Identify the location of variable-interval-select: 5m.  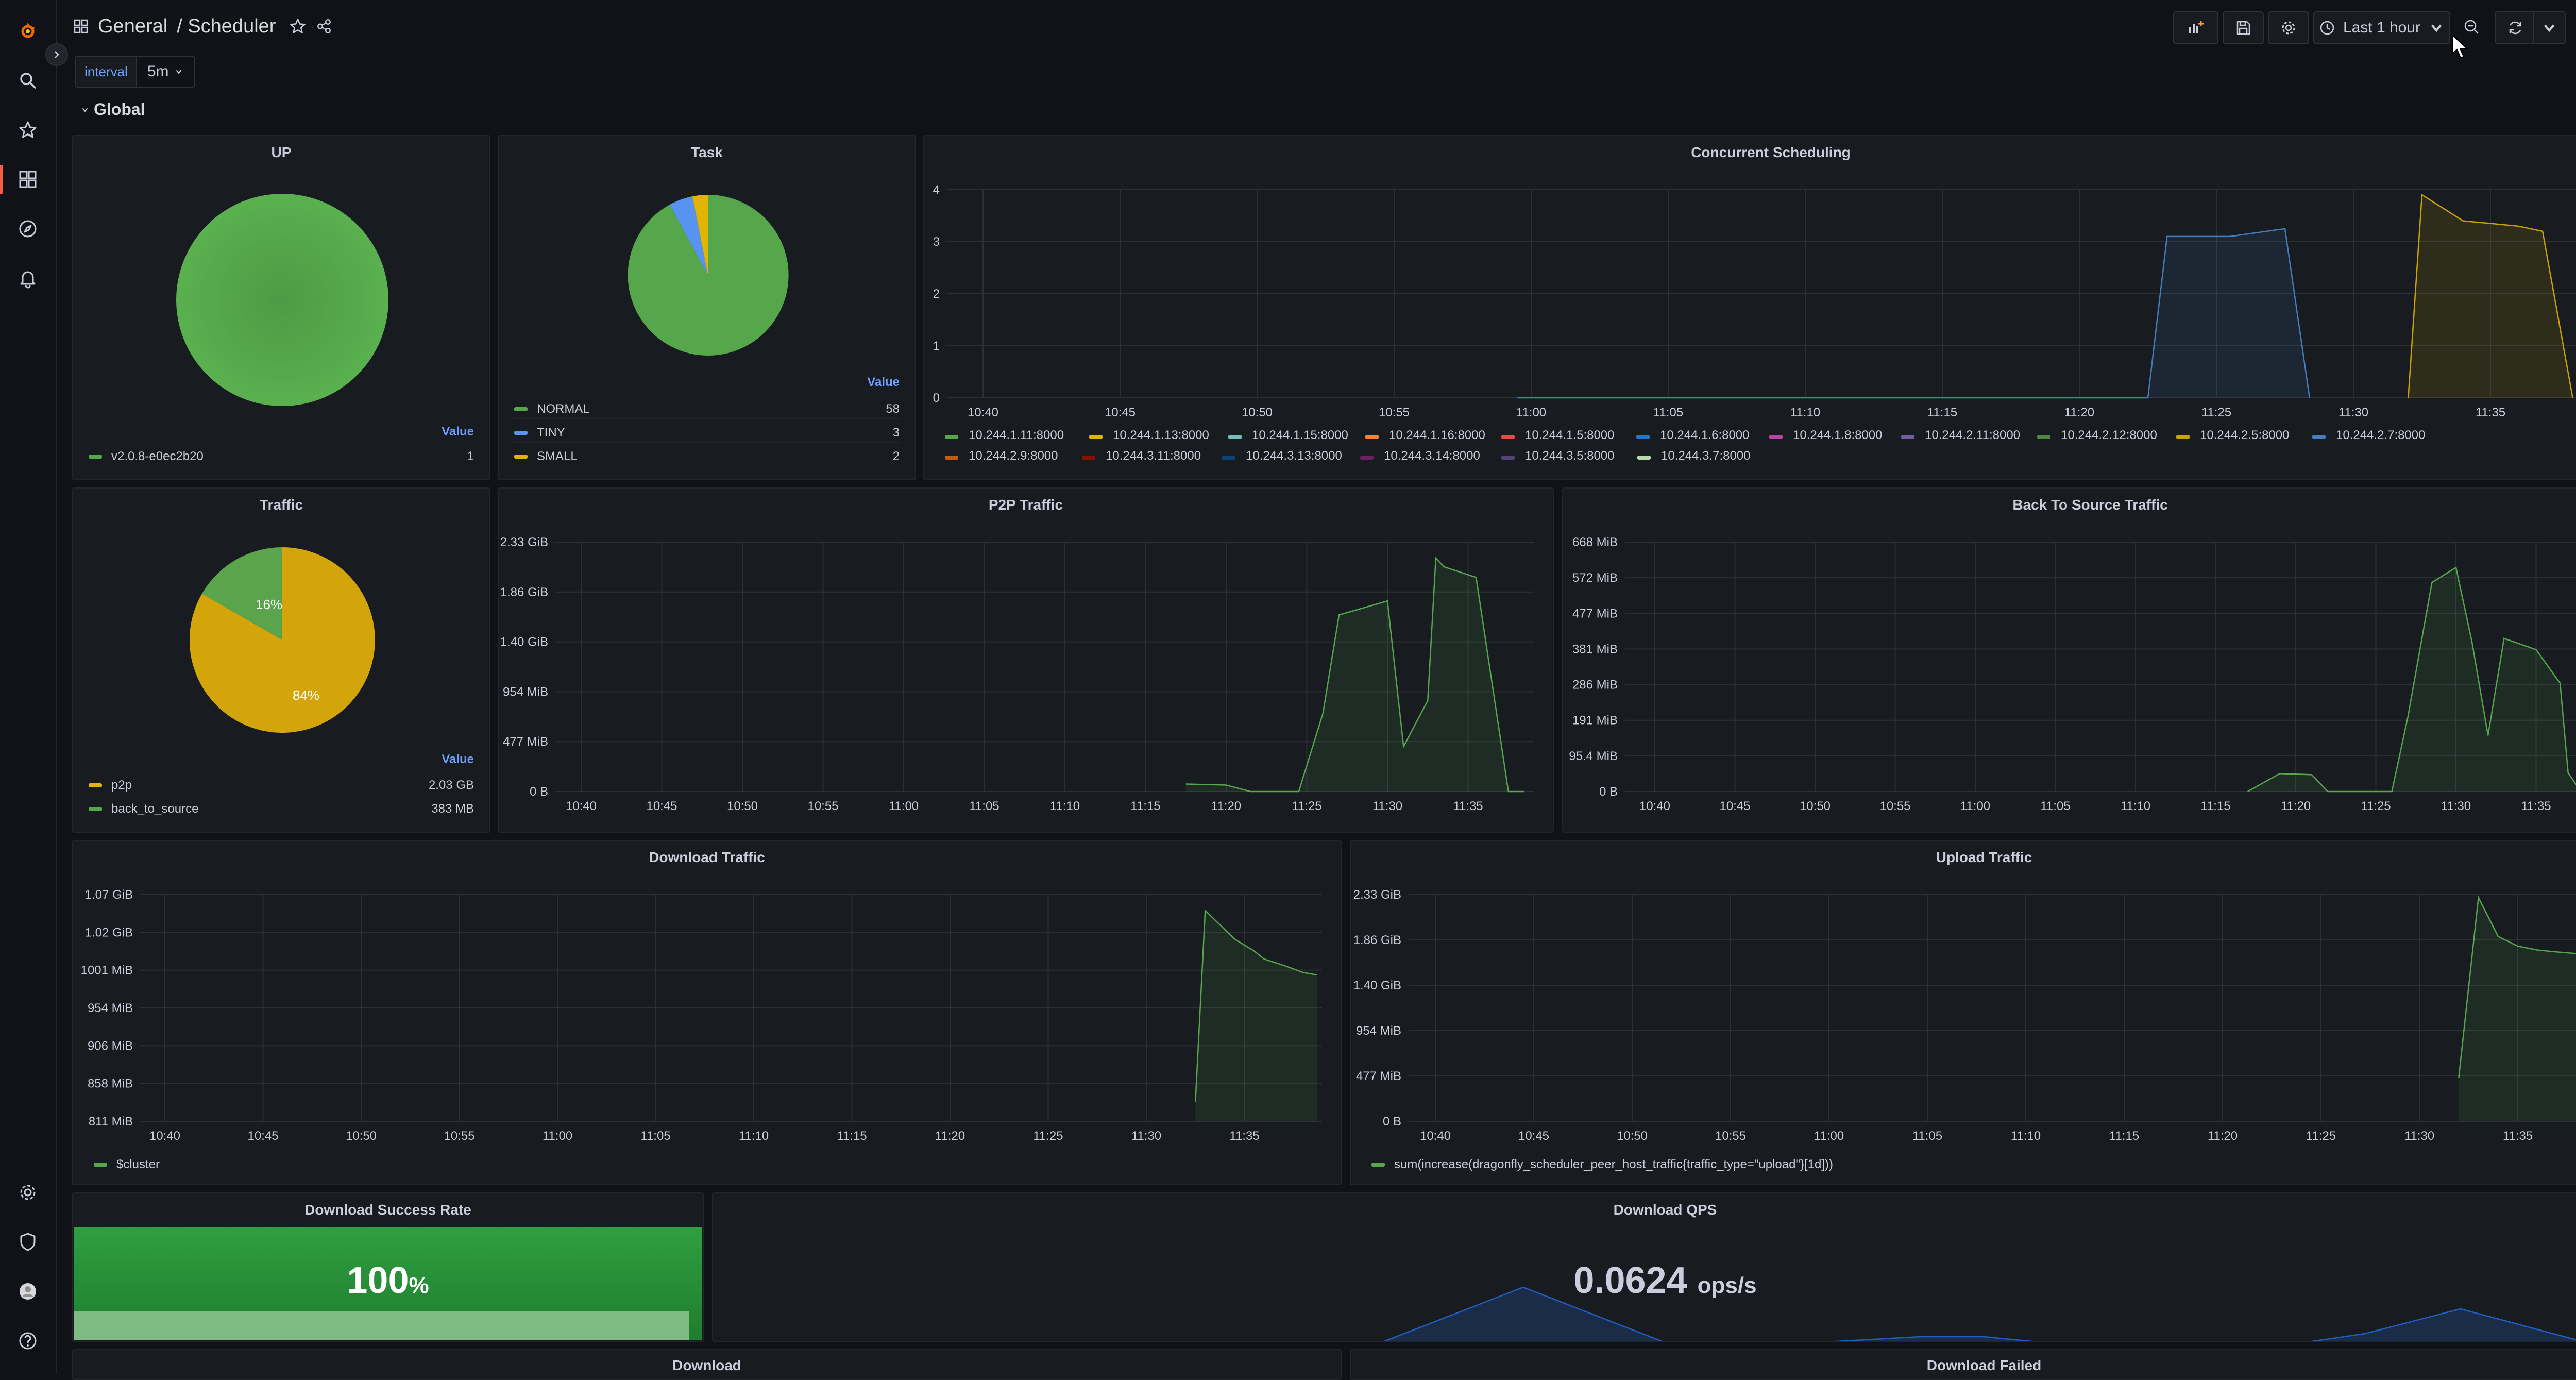
(166, 72).